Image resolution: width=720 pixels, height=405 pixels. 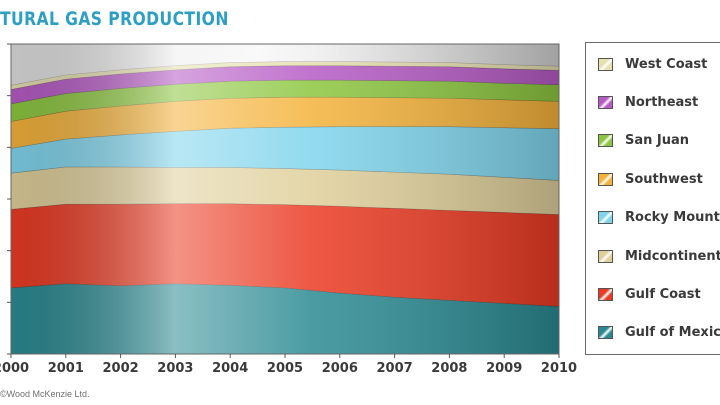 I want to click on x-tick-label: 2006, so click(x=340, y=368).